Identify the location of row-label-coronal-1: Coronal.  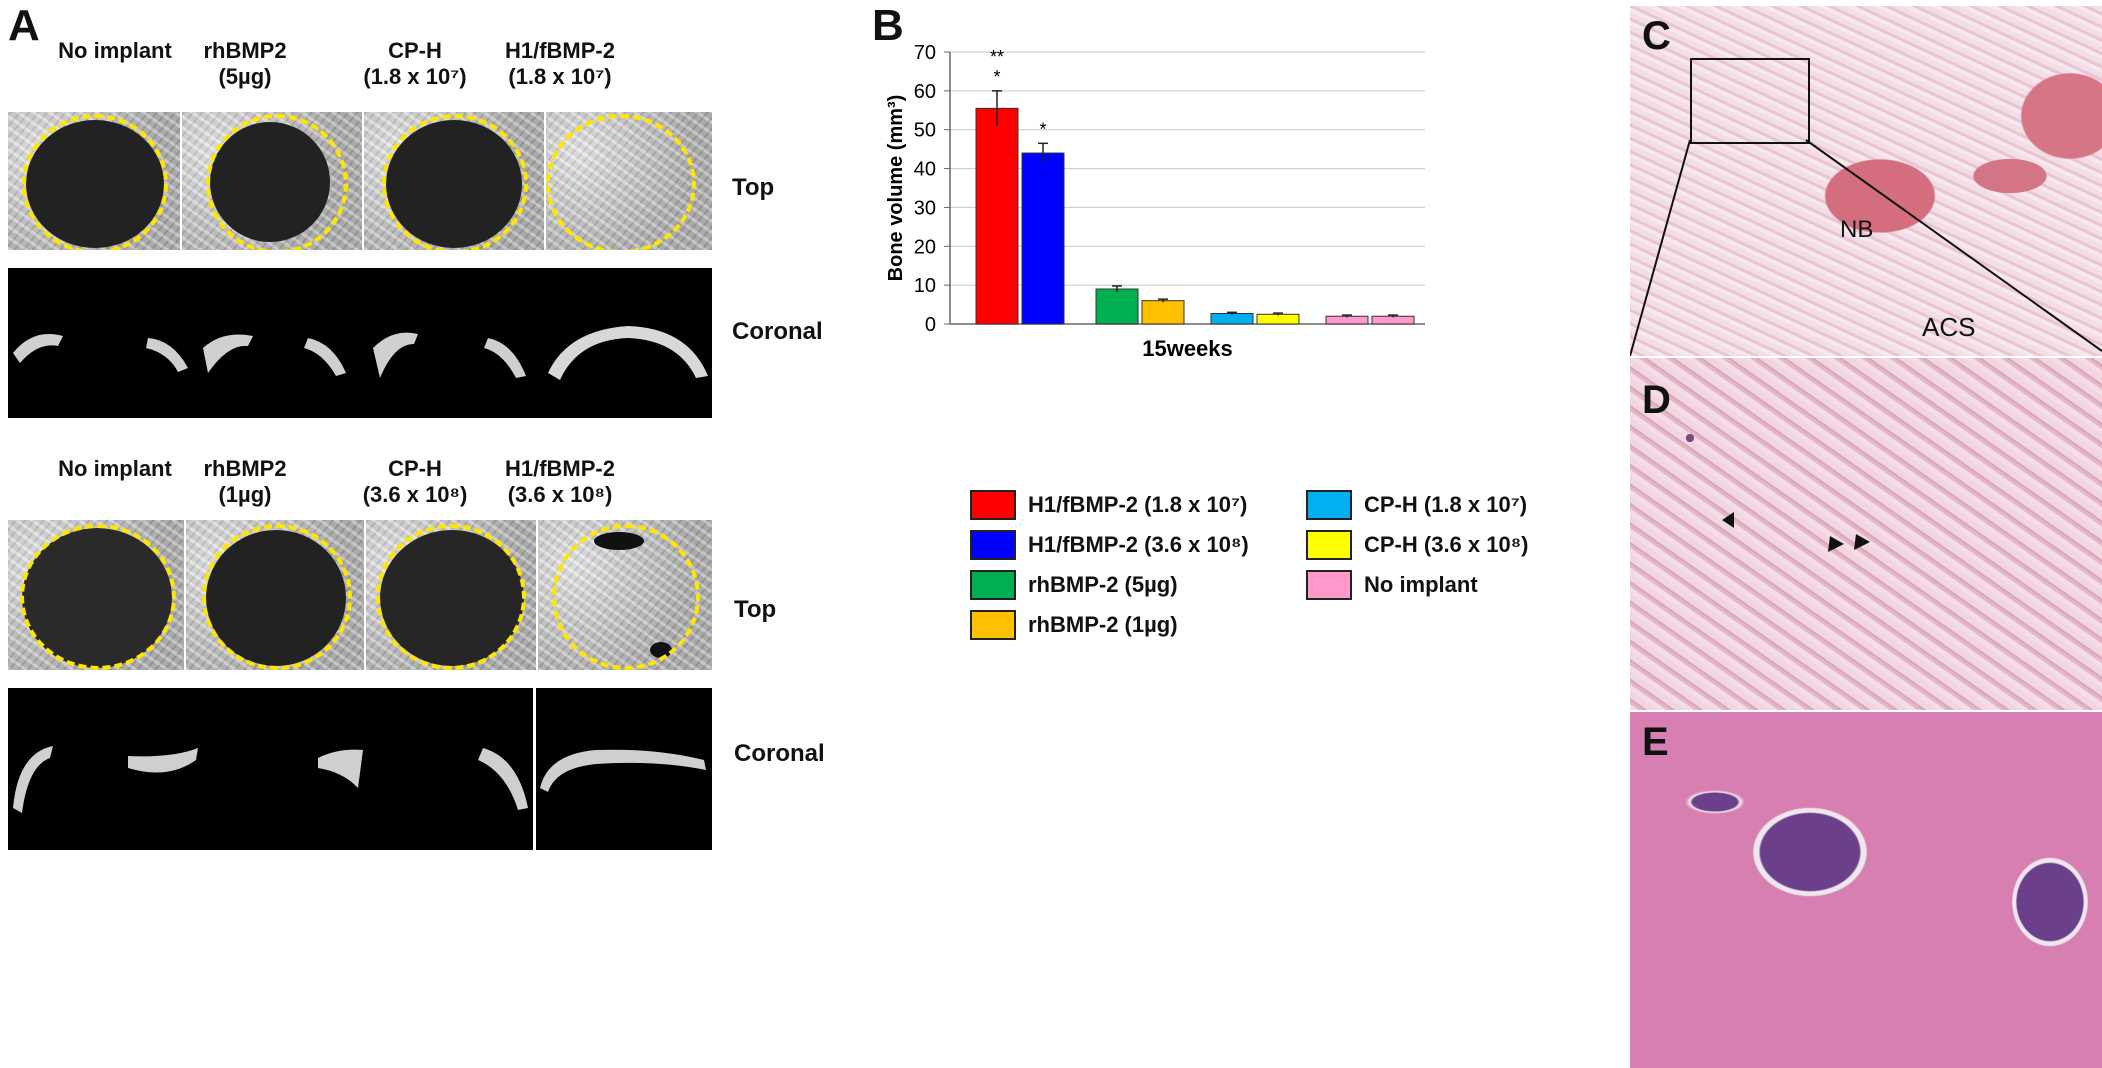
(777, 331).